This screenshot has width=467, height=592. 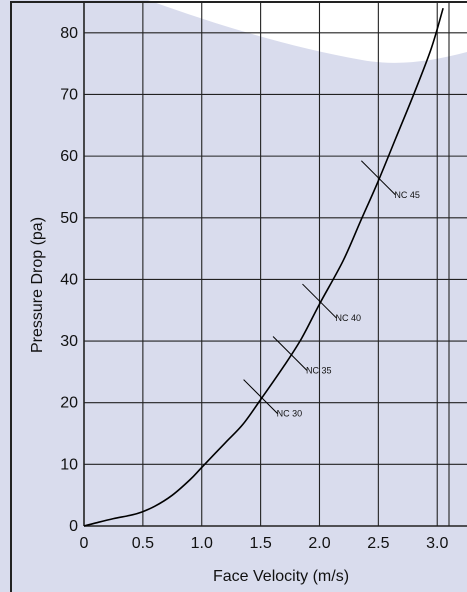 What do you see at coordinates (69, 94) in the screenshot?
I see `y-tick-label: 70` at bounding box center [69, 94].